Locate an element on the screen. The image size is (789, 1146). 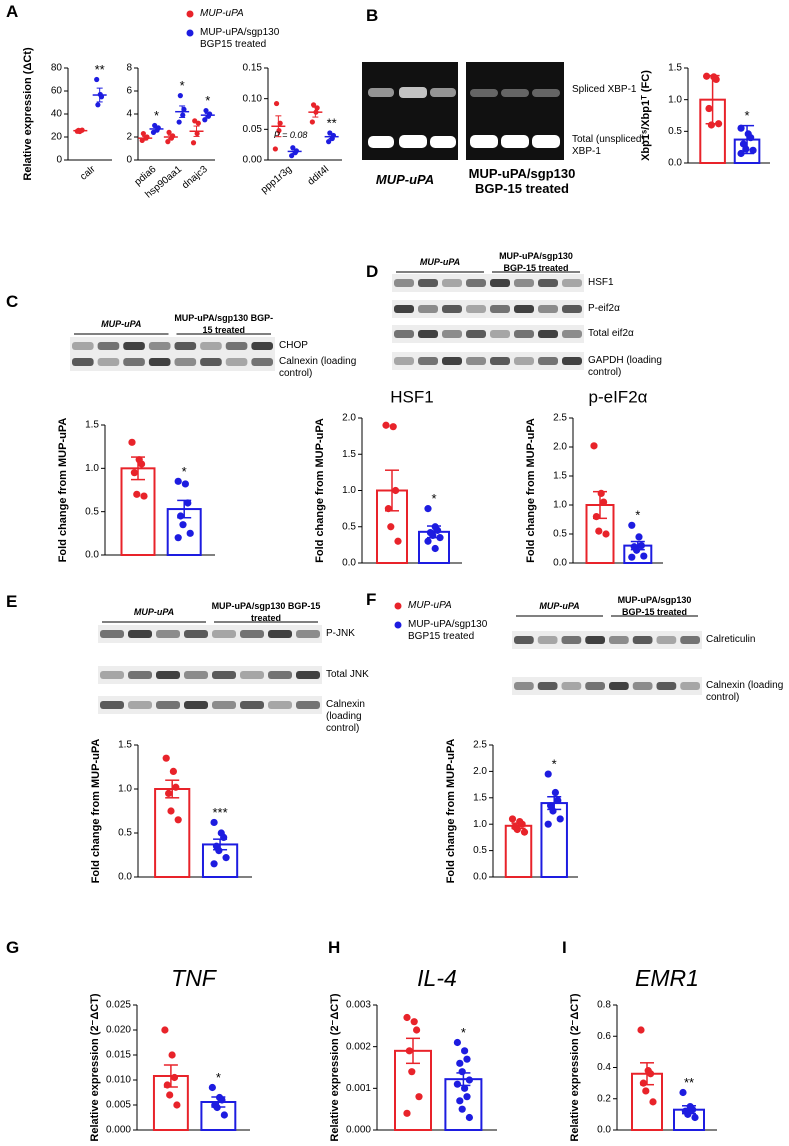
y-axis-label: Fold change from MUP-uPA is located at coordinates (63, 490).